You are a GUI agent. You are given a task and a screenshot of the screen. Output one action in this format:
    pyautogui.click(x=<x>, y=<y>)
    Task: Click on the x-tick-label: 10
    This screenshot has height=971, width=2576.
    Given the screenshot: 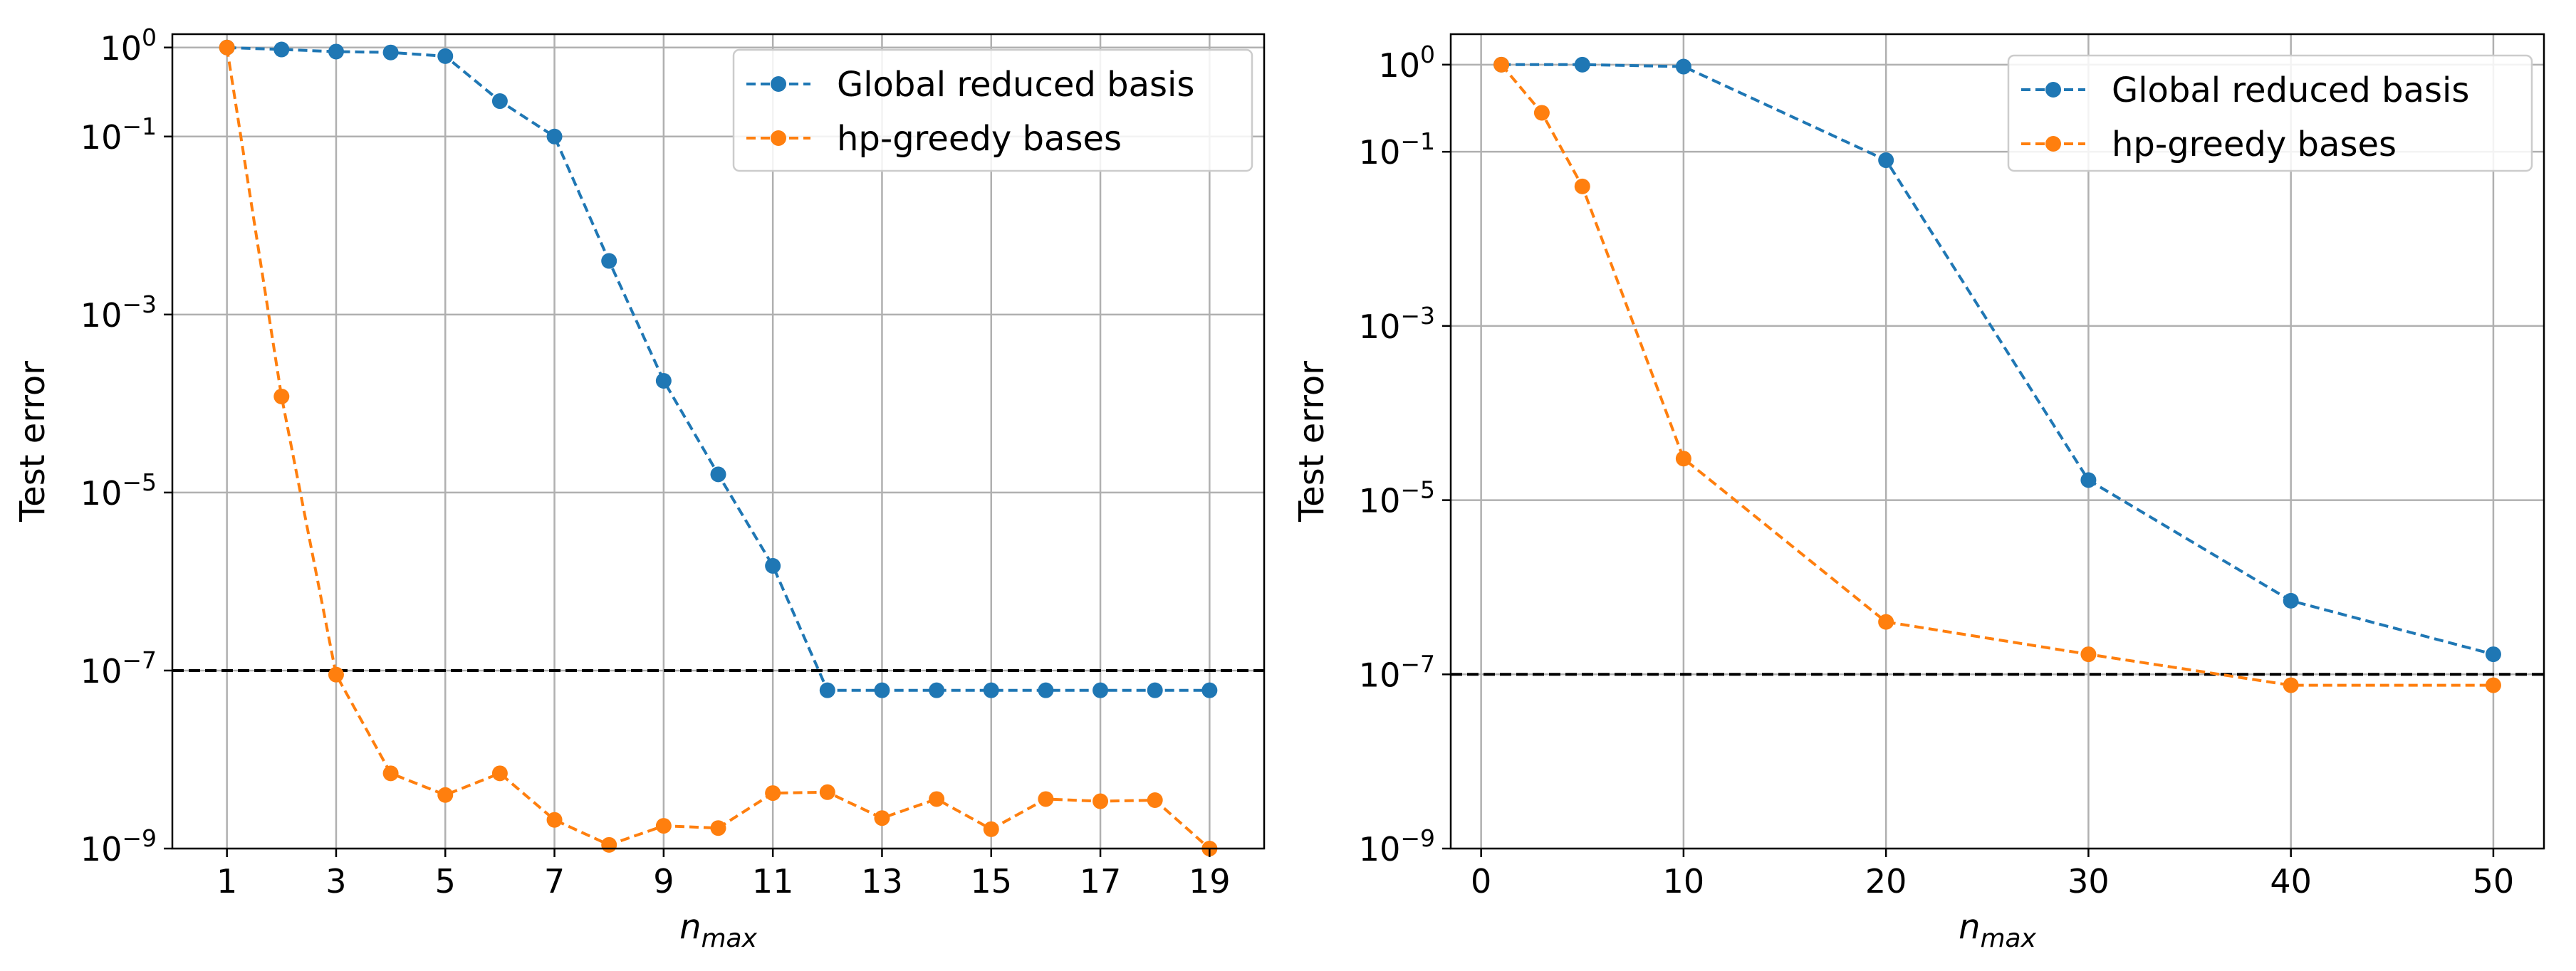 What is the action you would take?
    pyautogui.click(x=1684, y=881)
    